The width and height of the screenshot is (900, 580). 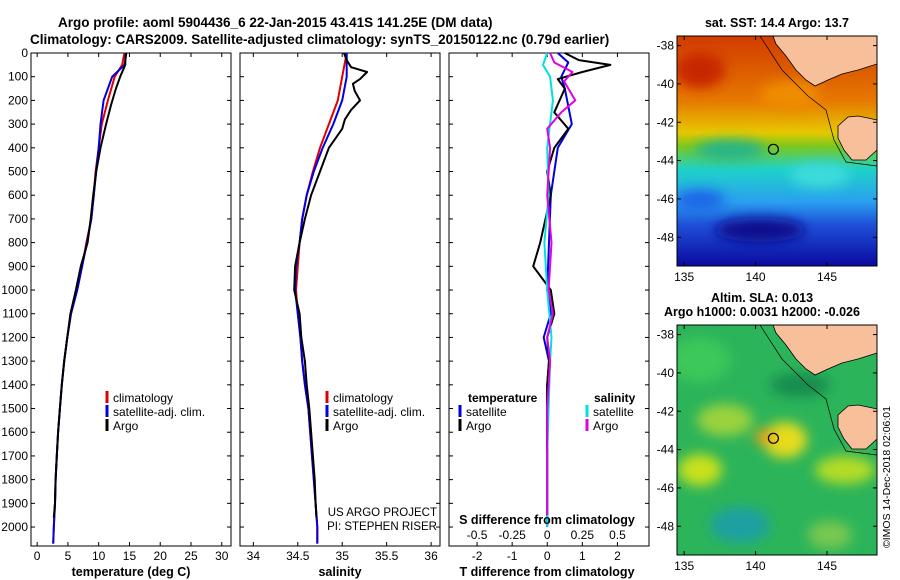 What do you see at coordinates (857, 138) in the screenshot?
I see `sst-map-land-tasmania` at bounding box center [857, 138].